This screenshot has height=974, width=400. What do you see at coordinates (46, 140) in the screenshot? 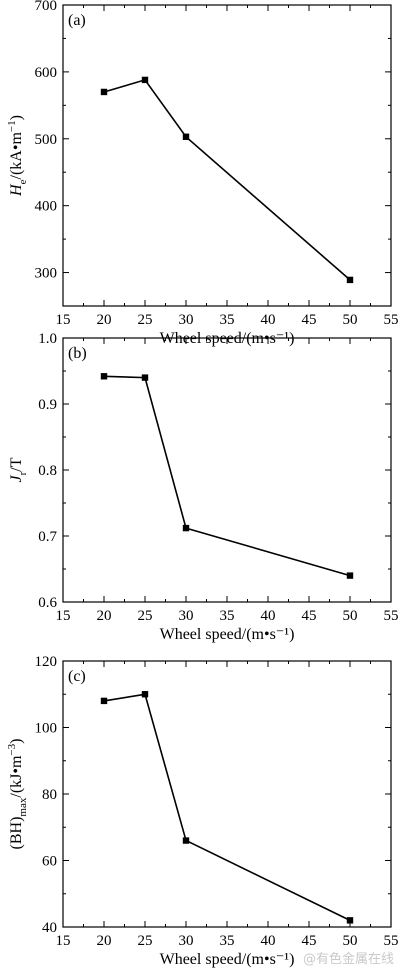
I see `y-tick-label: 500` at bounding box center [46, 140].